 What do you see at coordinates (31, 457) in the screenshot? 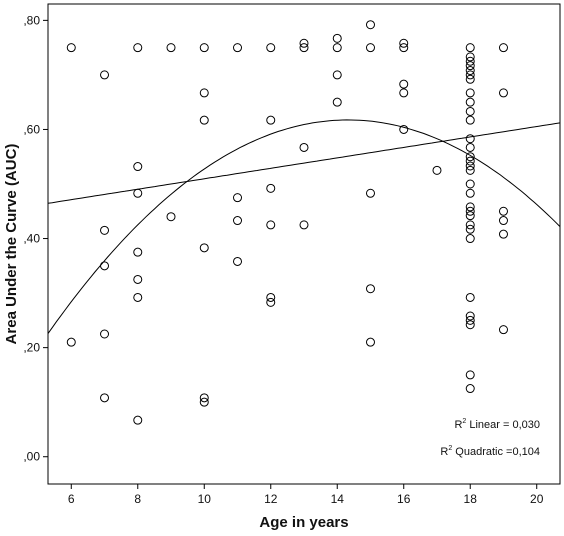
I see `y-tick-label: ,00` at bounding box center [31, 457].